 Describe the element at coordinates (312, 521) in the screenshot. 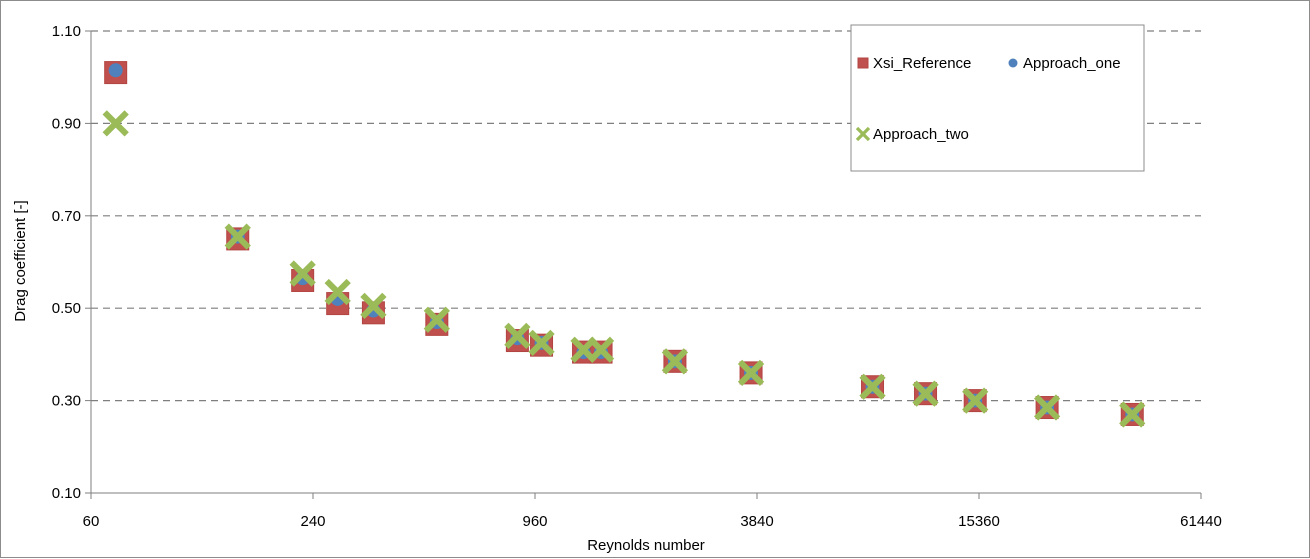

I see `x-tick-label: 240` at that location.